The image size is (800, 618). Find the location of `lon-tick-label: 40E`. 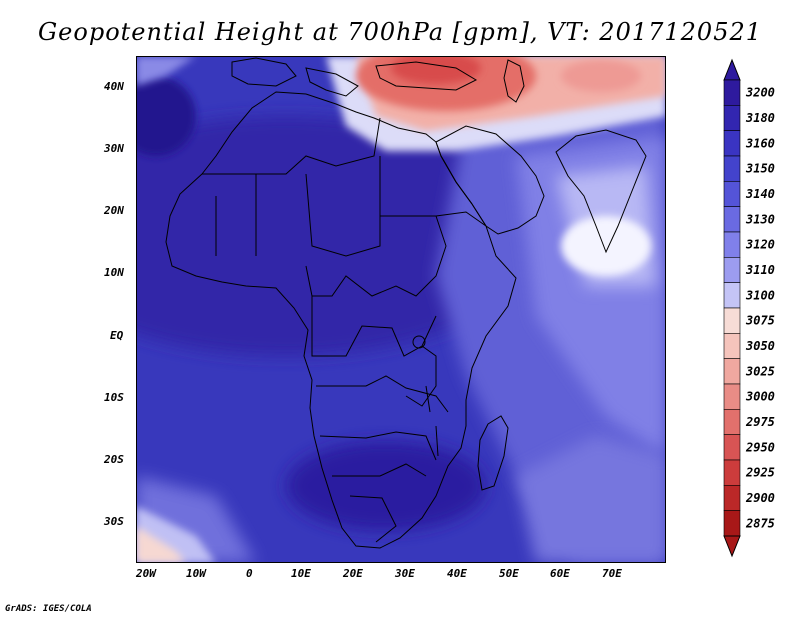

lon-tick-label: 40E is located at coordinates (457, 573).